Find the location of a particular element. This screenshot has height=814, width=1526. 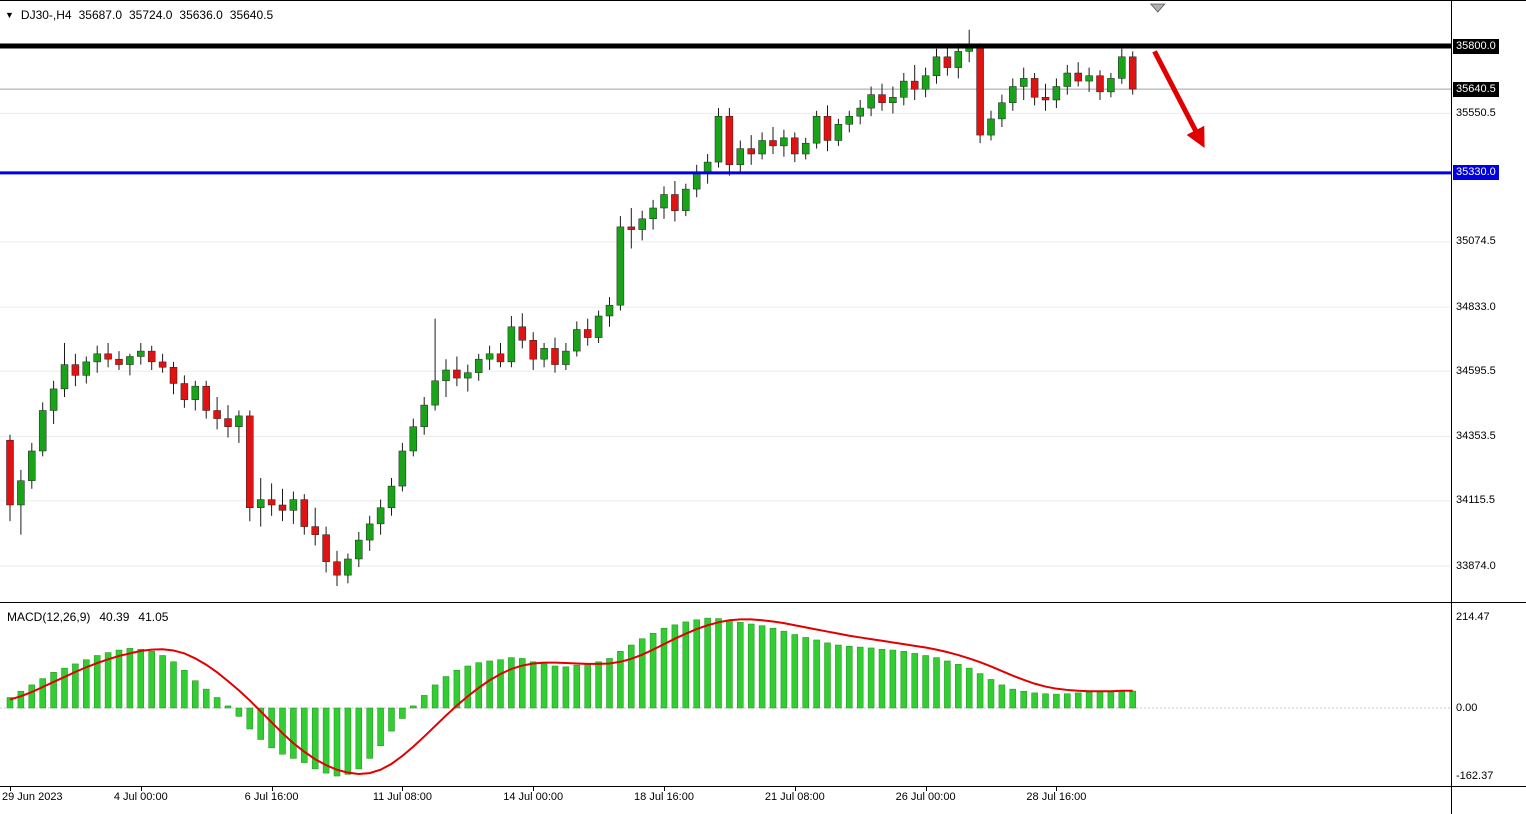

object-anchor-icon is located at coordinates (1157, 8).